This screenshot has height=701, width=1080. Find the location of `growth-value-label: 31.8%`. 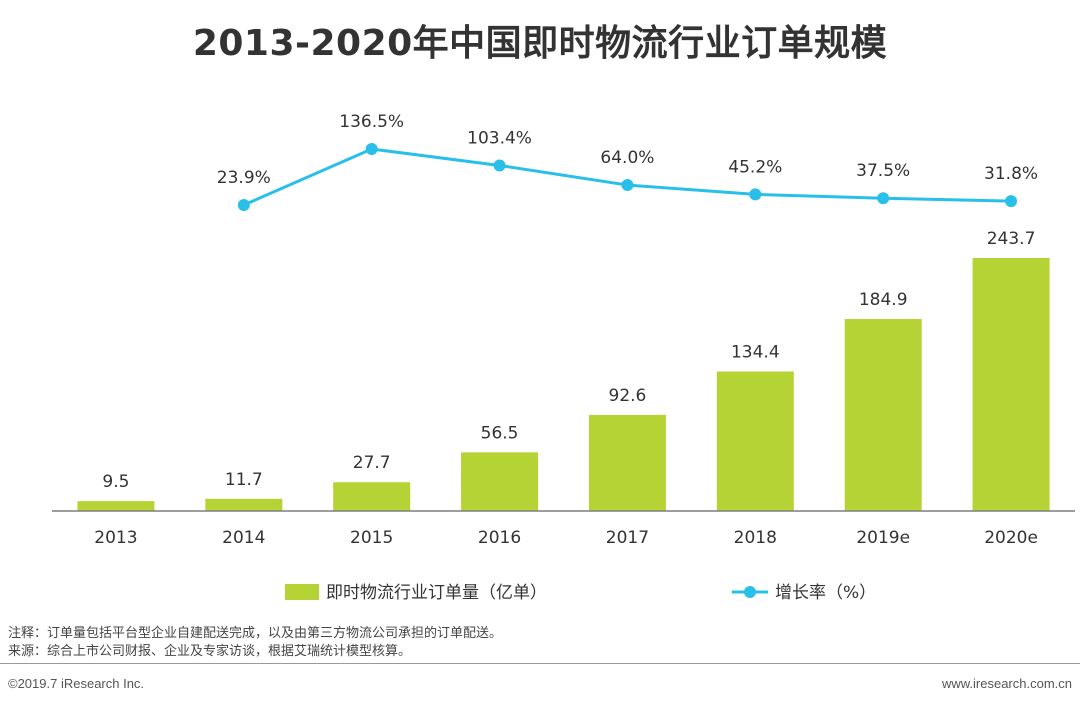

growth-value-label: 31.8% is located at coordinates (1011, 174).